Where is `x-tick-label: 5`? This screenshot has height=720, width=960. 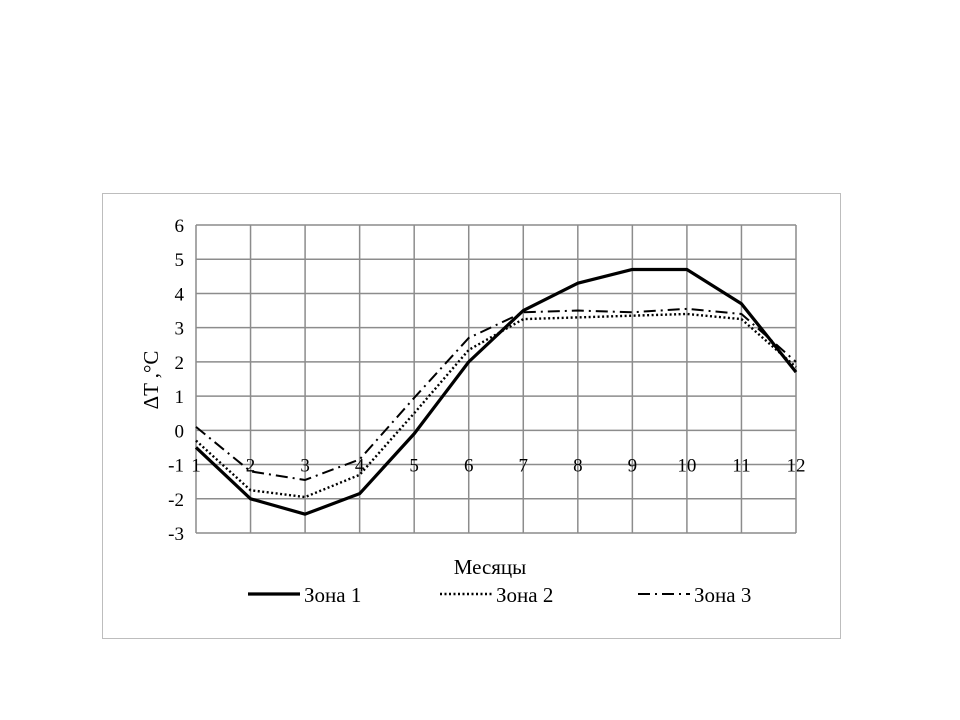 x-tick-label: 5 is located at coordinates (414, 465).